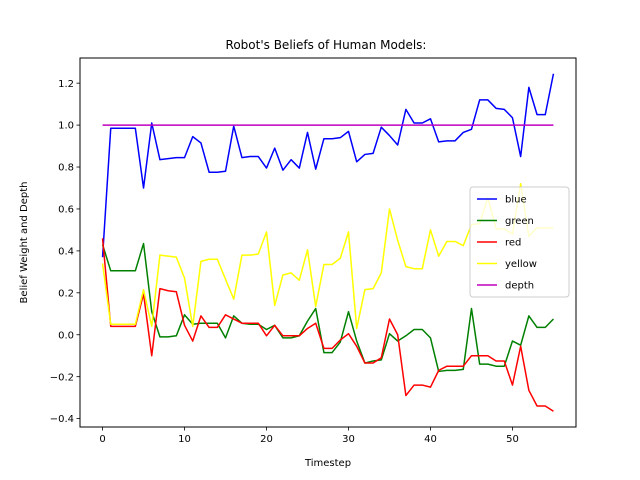  I want to click on x-tick-label: 40, so click(430, 439).